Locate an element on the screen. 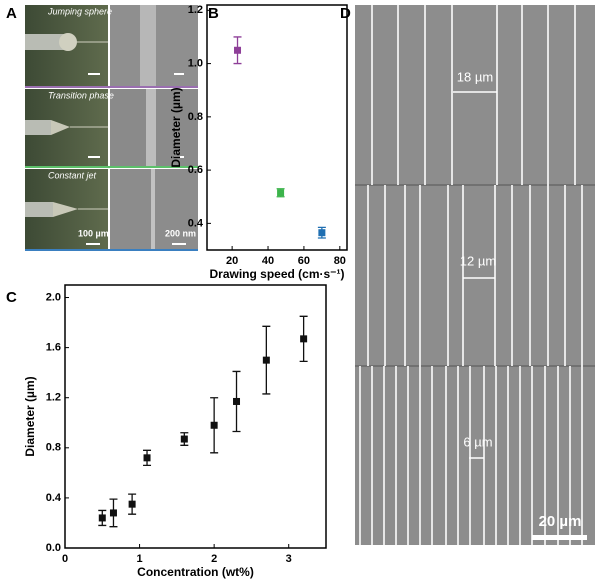 The width and height of the screenshot is (600, 585). panel-label: C is located at coordinates (11, 297).